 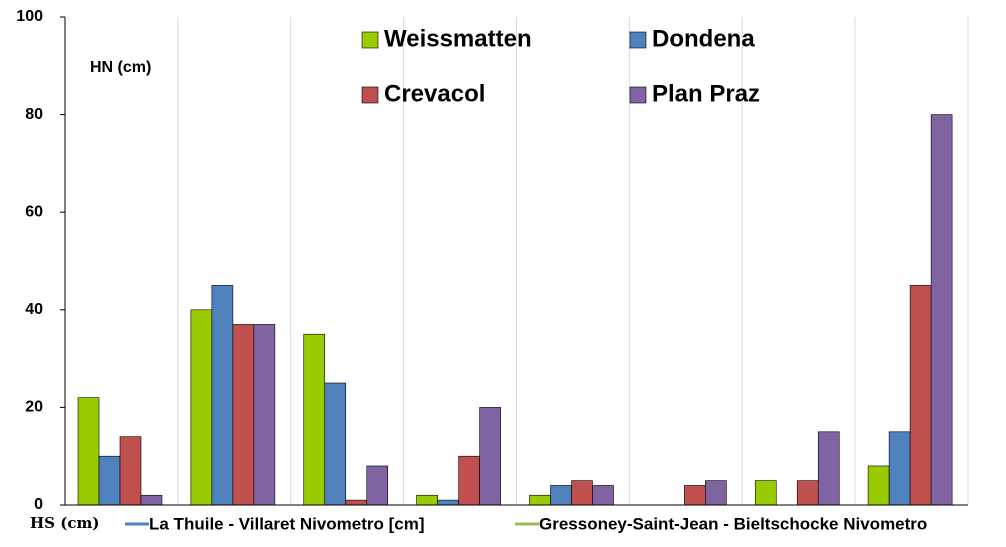 I want to click on legend-label: La Thuile - Villaret Nivometro [cm], so click(x=287, y=523).